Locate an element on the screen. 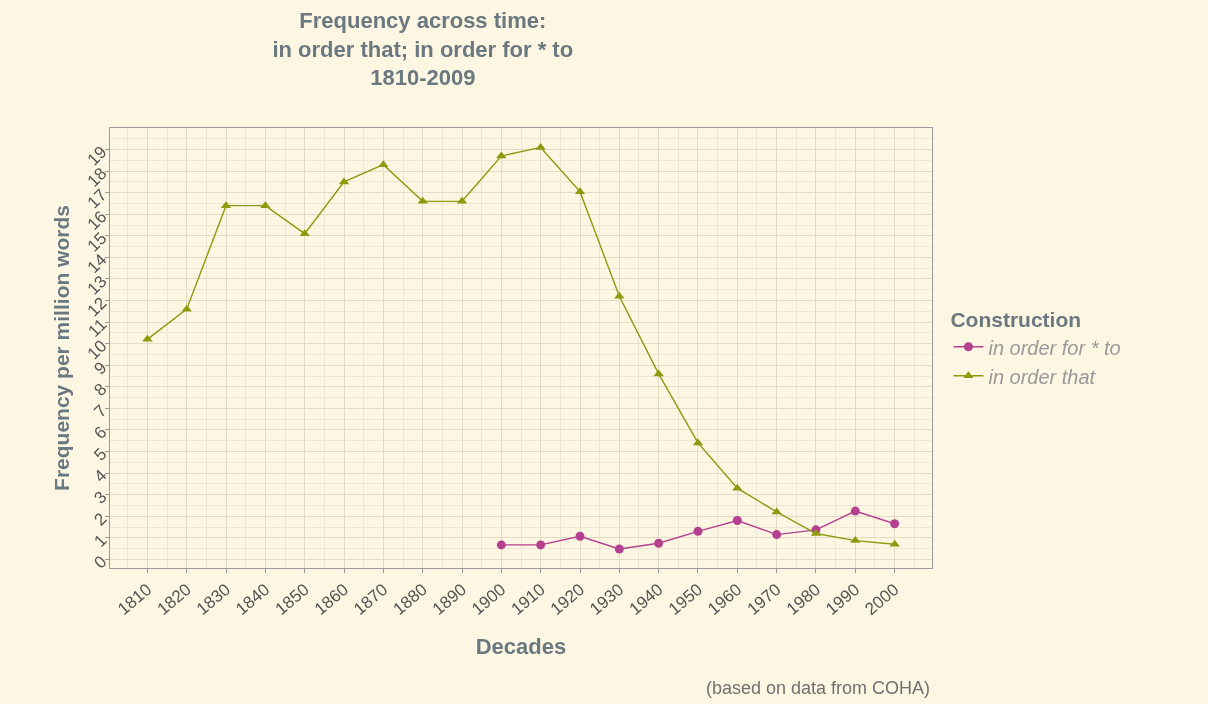 This screenshot has height=704, width=1208. y-tick-label: 3 is located at coordinates (100, 497).